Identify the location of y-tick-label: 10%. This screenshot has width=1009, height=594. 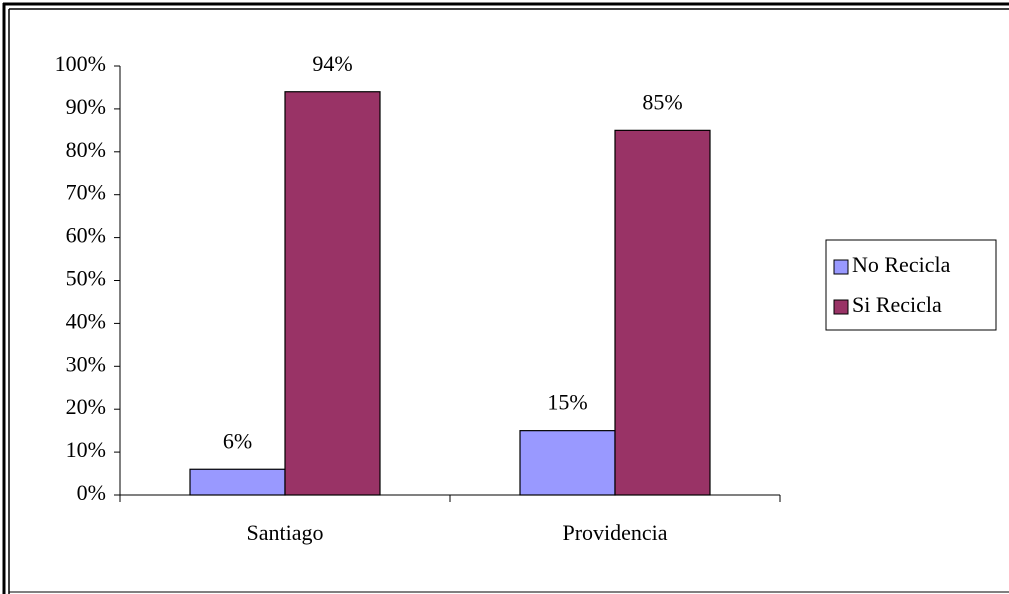
(86, 449).